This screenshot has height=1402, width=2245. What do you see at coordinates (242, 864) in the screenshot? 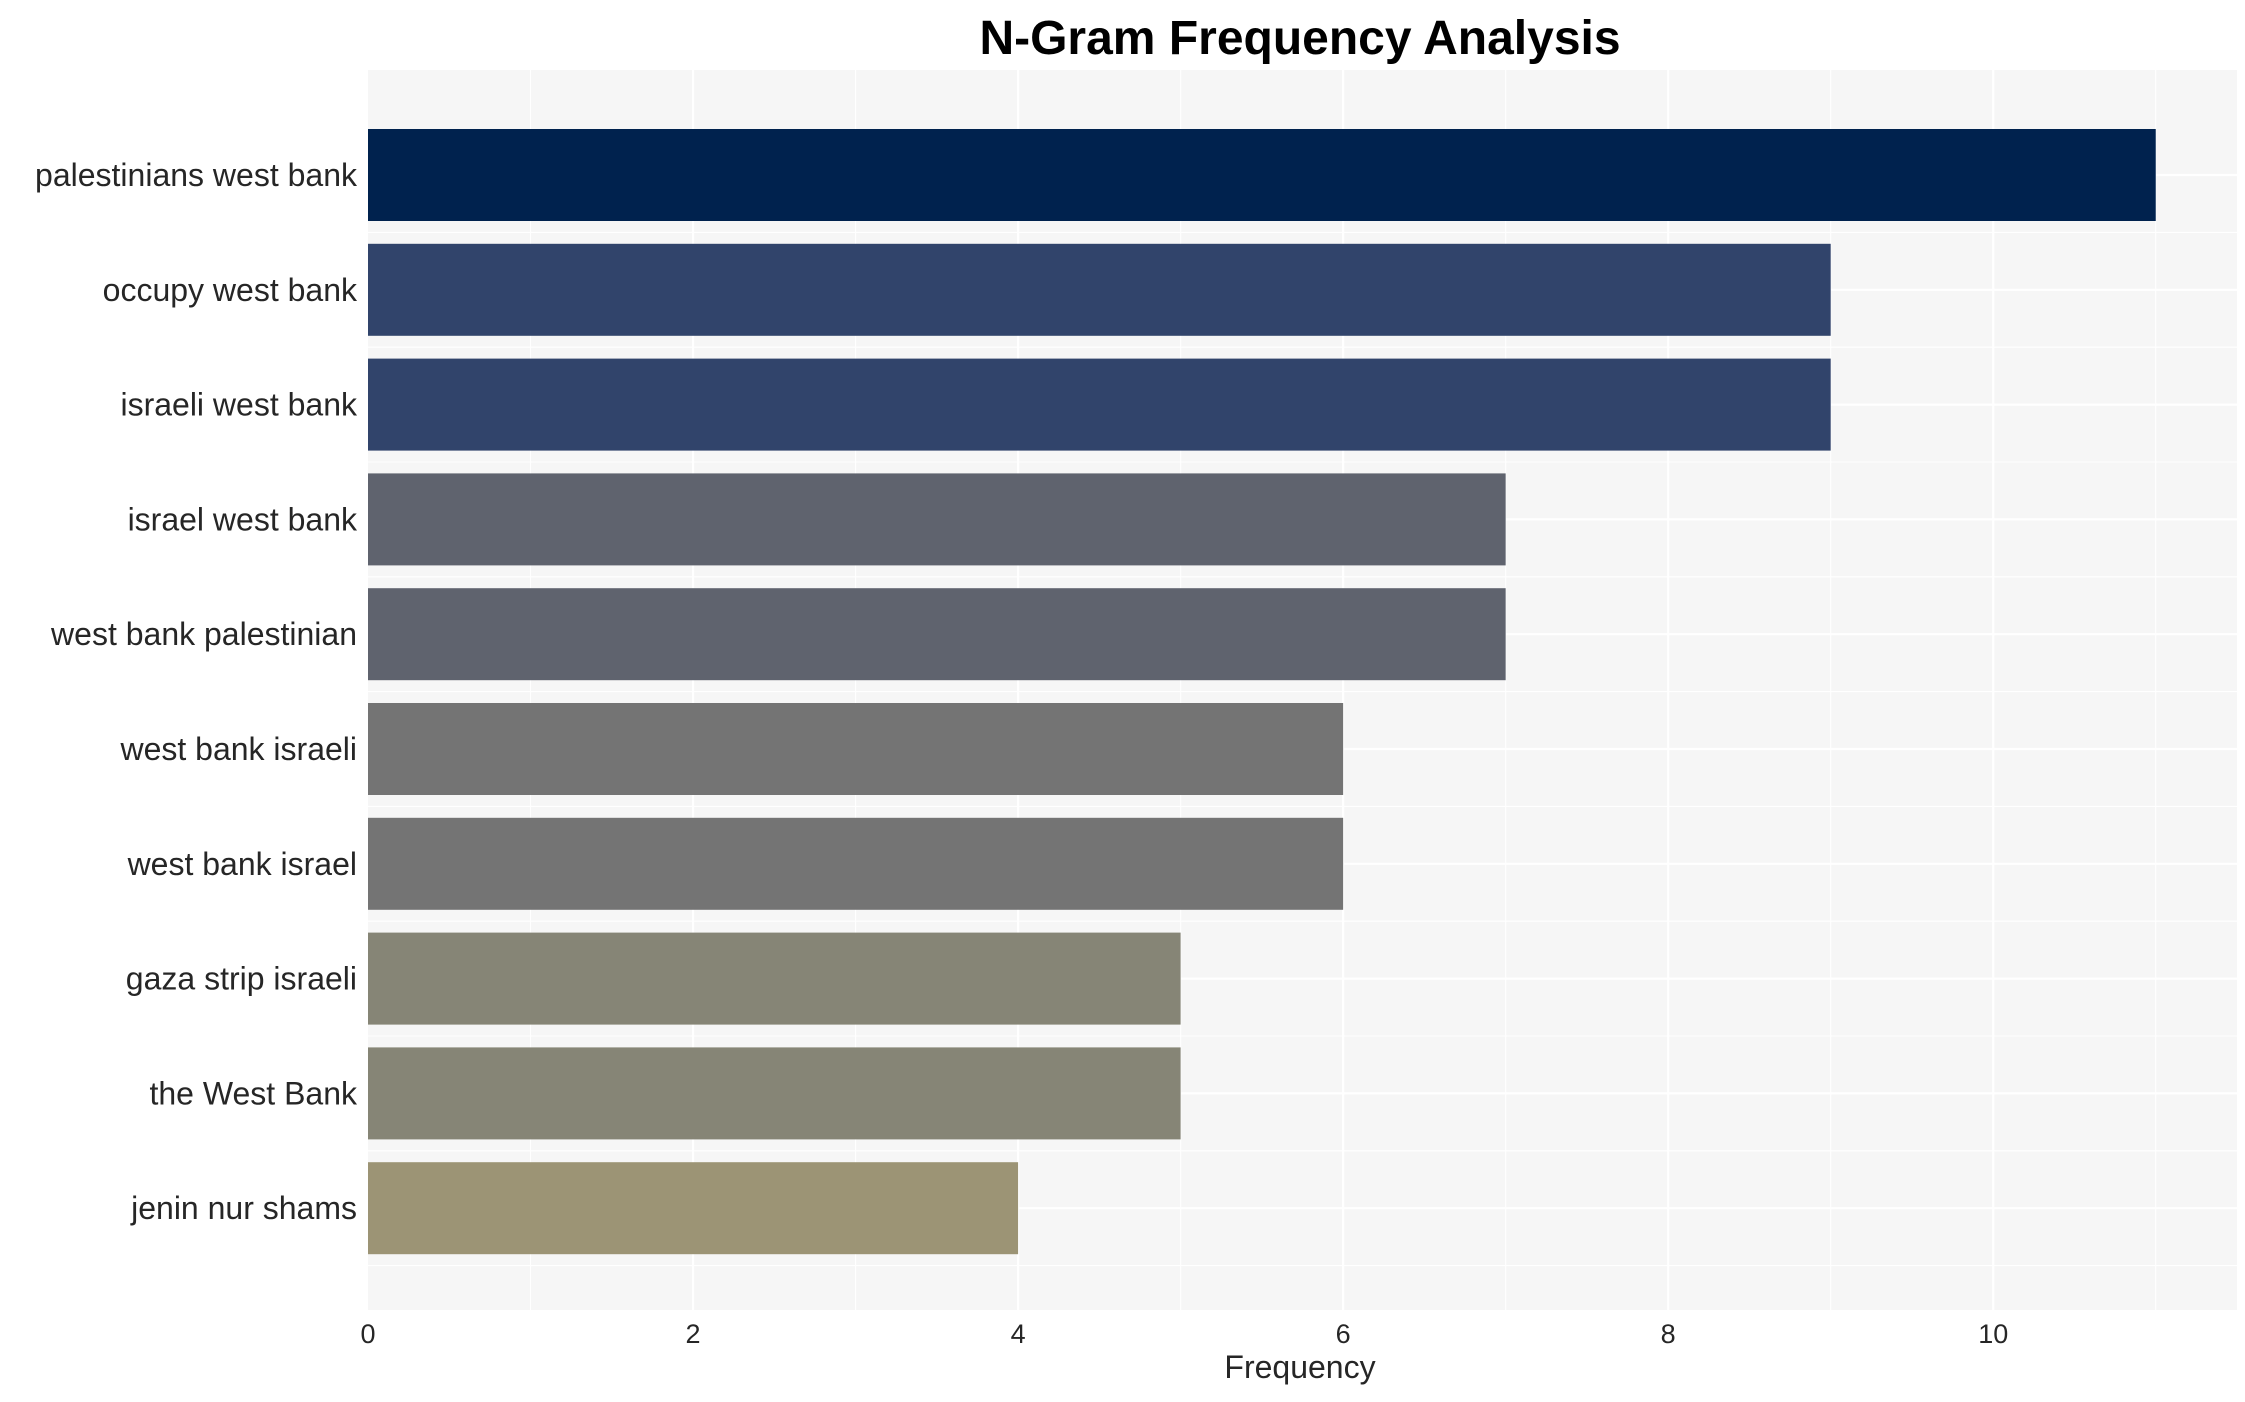
I see `y-tick-label: west bank israel` at bounding box center [242, 864].